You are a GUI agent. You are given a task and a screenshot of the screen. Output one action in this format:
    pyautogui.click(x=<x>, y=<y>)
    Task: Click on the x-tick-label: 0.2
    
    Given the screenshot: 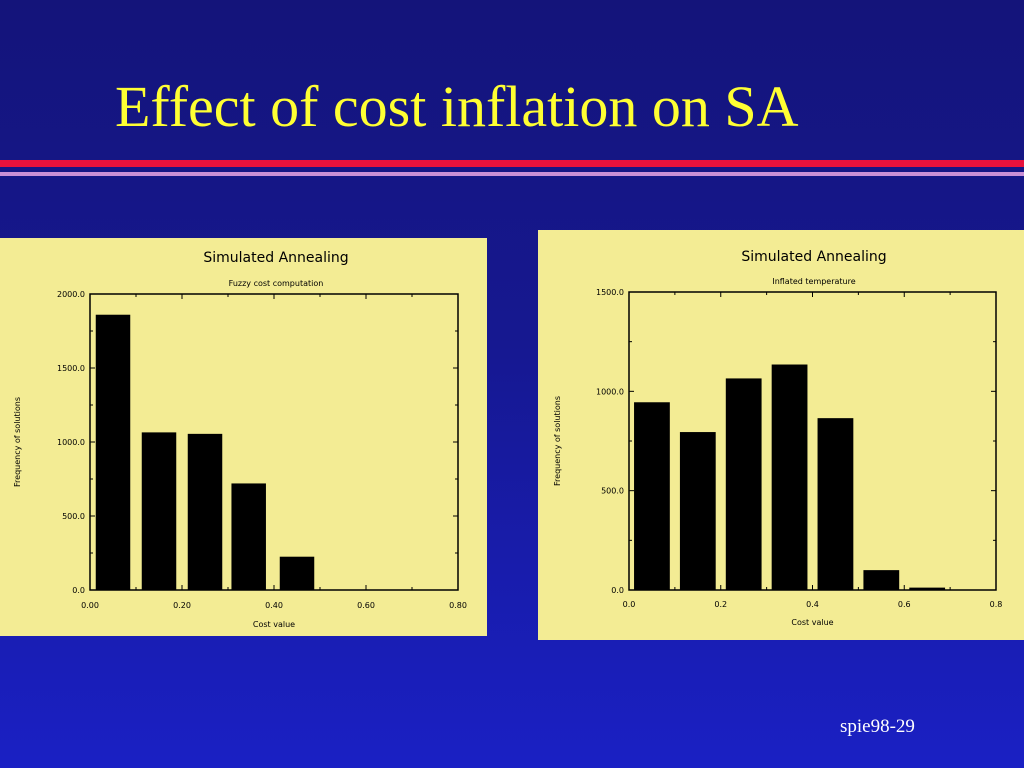 What is the action you would take?
    pyautogui.click(x=720, y=604)
    